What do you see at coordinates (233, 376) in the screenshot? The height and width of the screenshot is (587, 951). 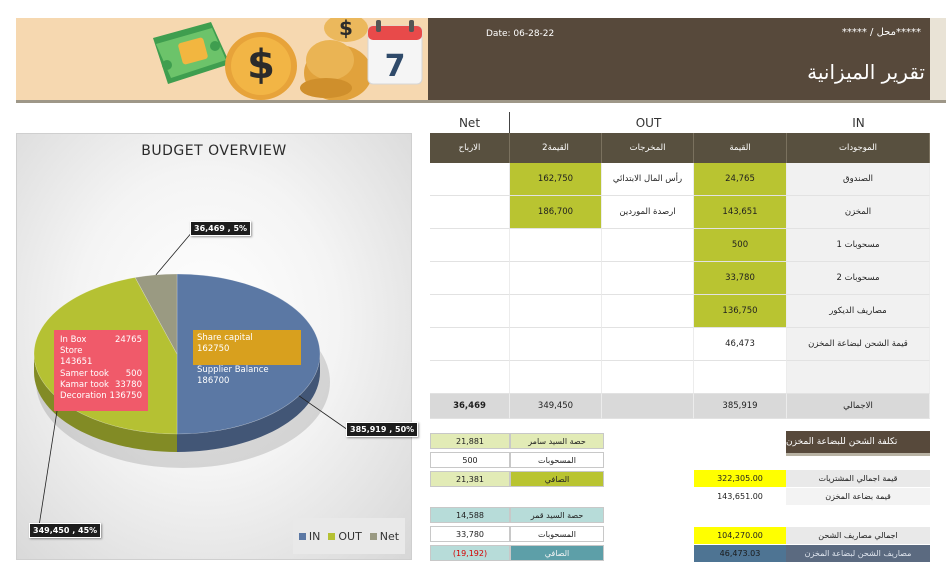 I see `out-details-overflow: Supplier Balance 186700` at bounding box center [233, 376].